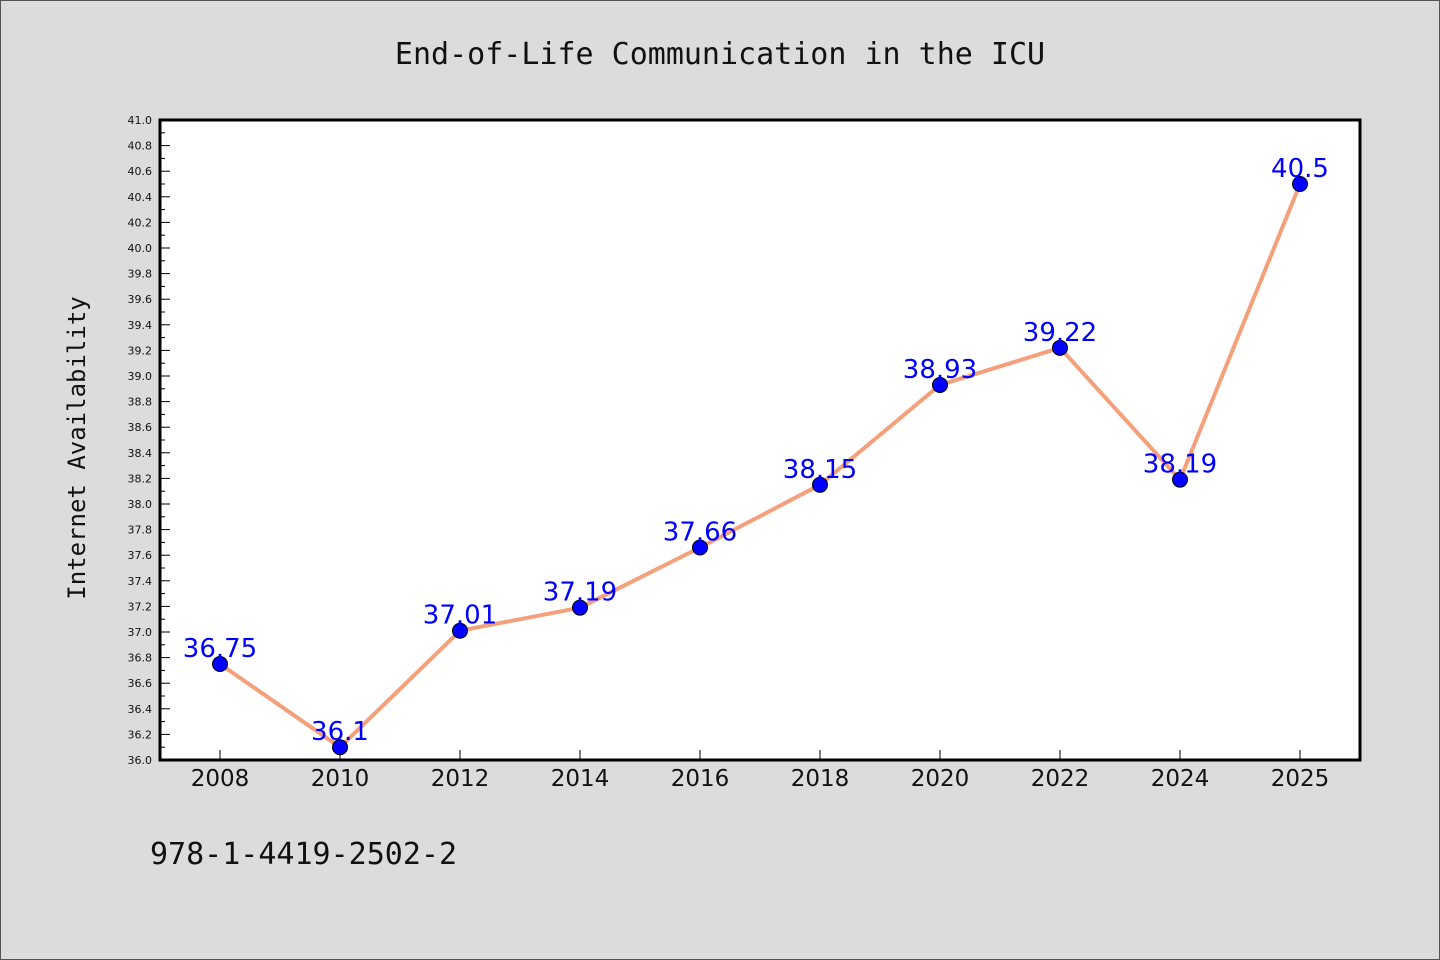  What do you see at coordinates (140, 299) in the screenshot?
I see `y-tick-label: 39.6` at bounding box center [140, 299].